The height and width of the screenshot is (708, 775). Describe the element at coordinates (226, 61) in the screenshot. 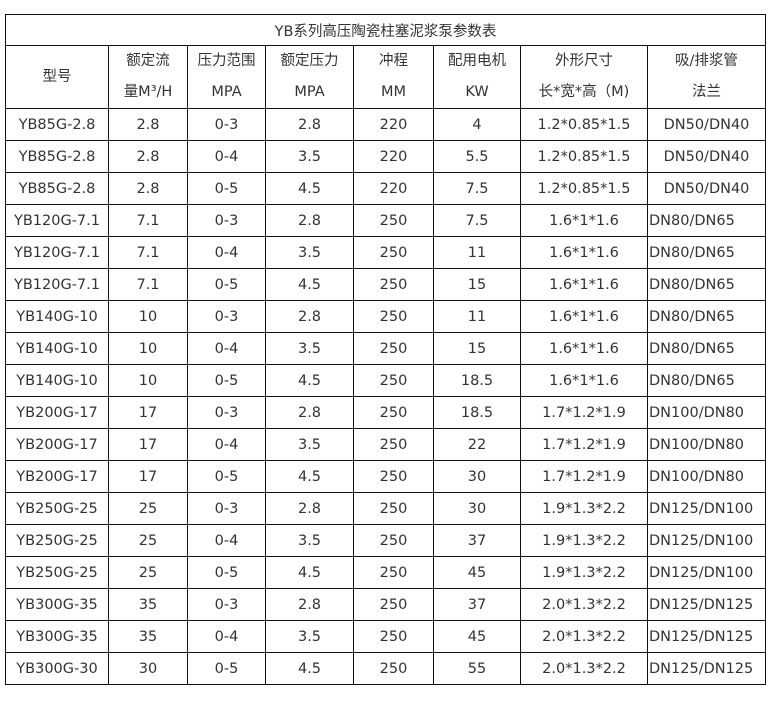

I see `column-header-line: 压力范围` at that location.